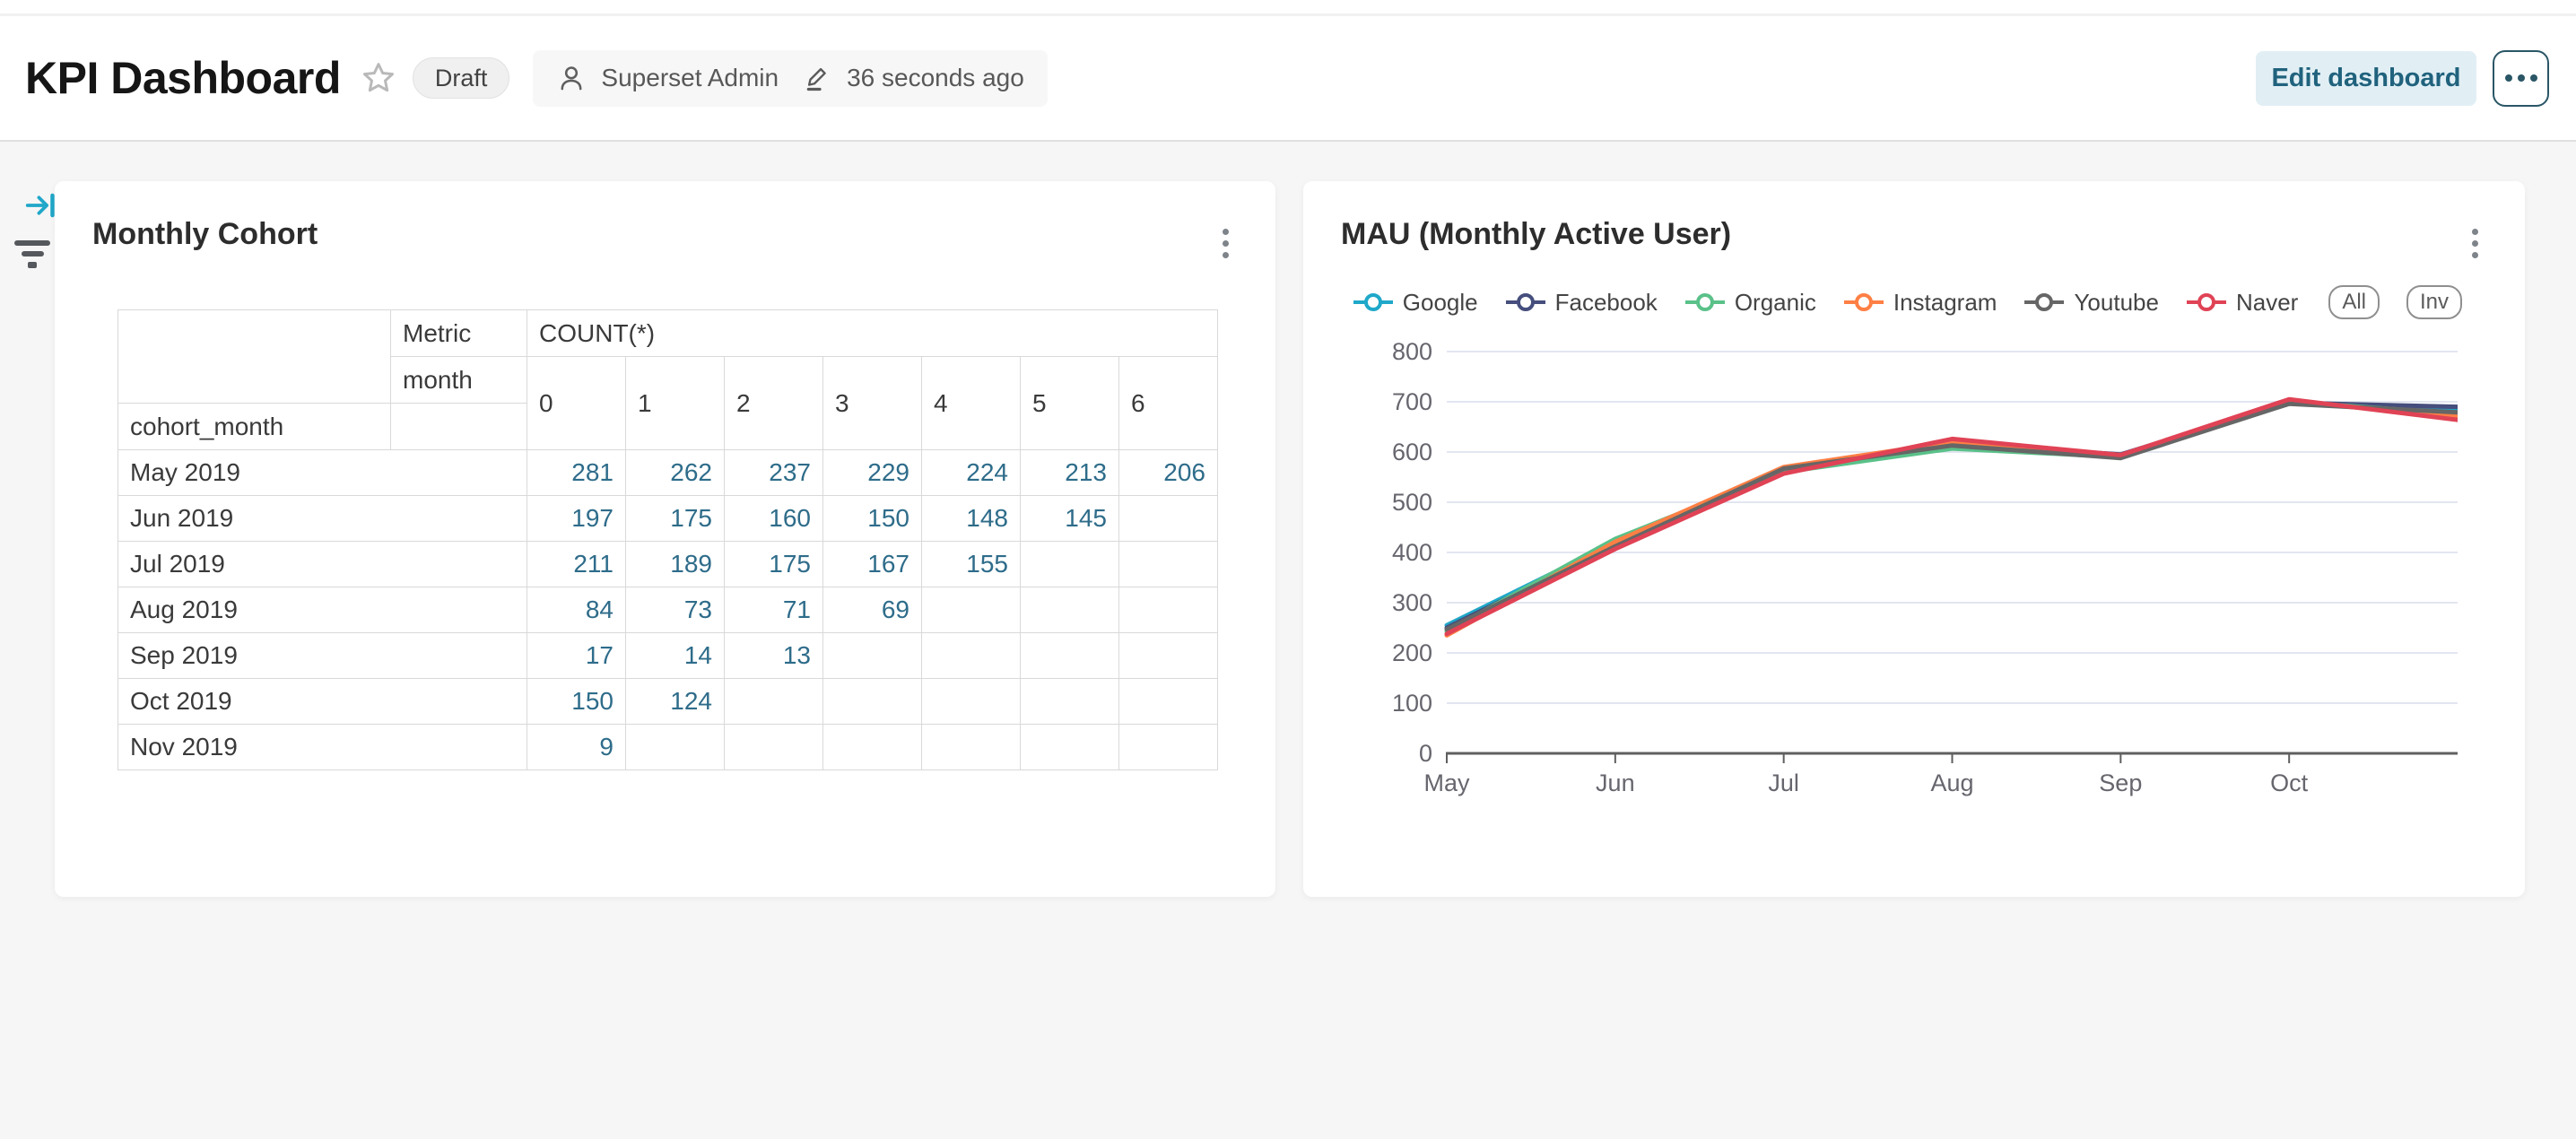  I want to click on edit-pencil-icon, so click(818, 78).